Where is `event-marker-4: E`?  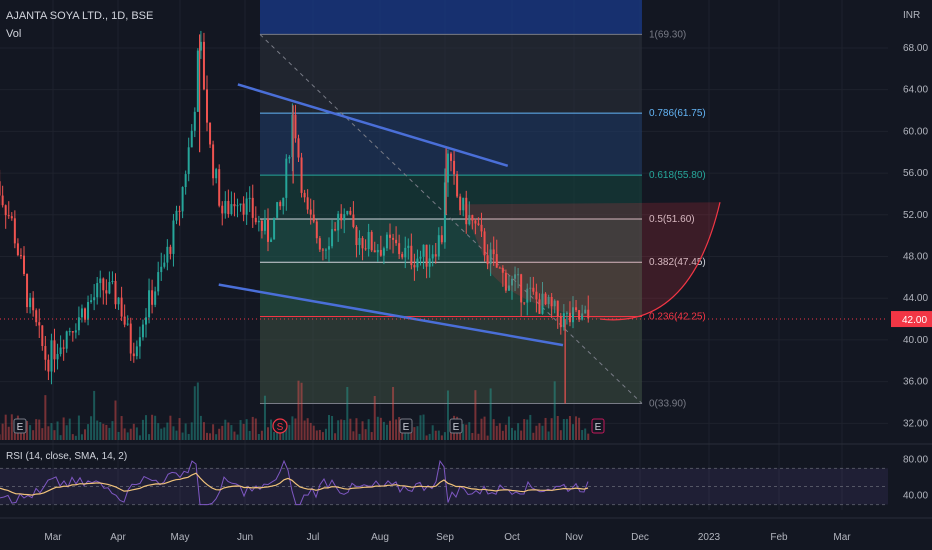 event-marker-4: E is located at coordinates (598, 426).